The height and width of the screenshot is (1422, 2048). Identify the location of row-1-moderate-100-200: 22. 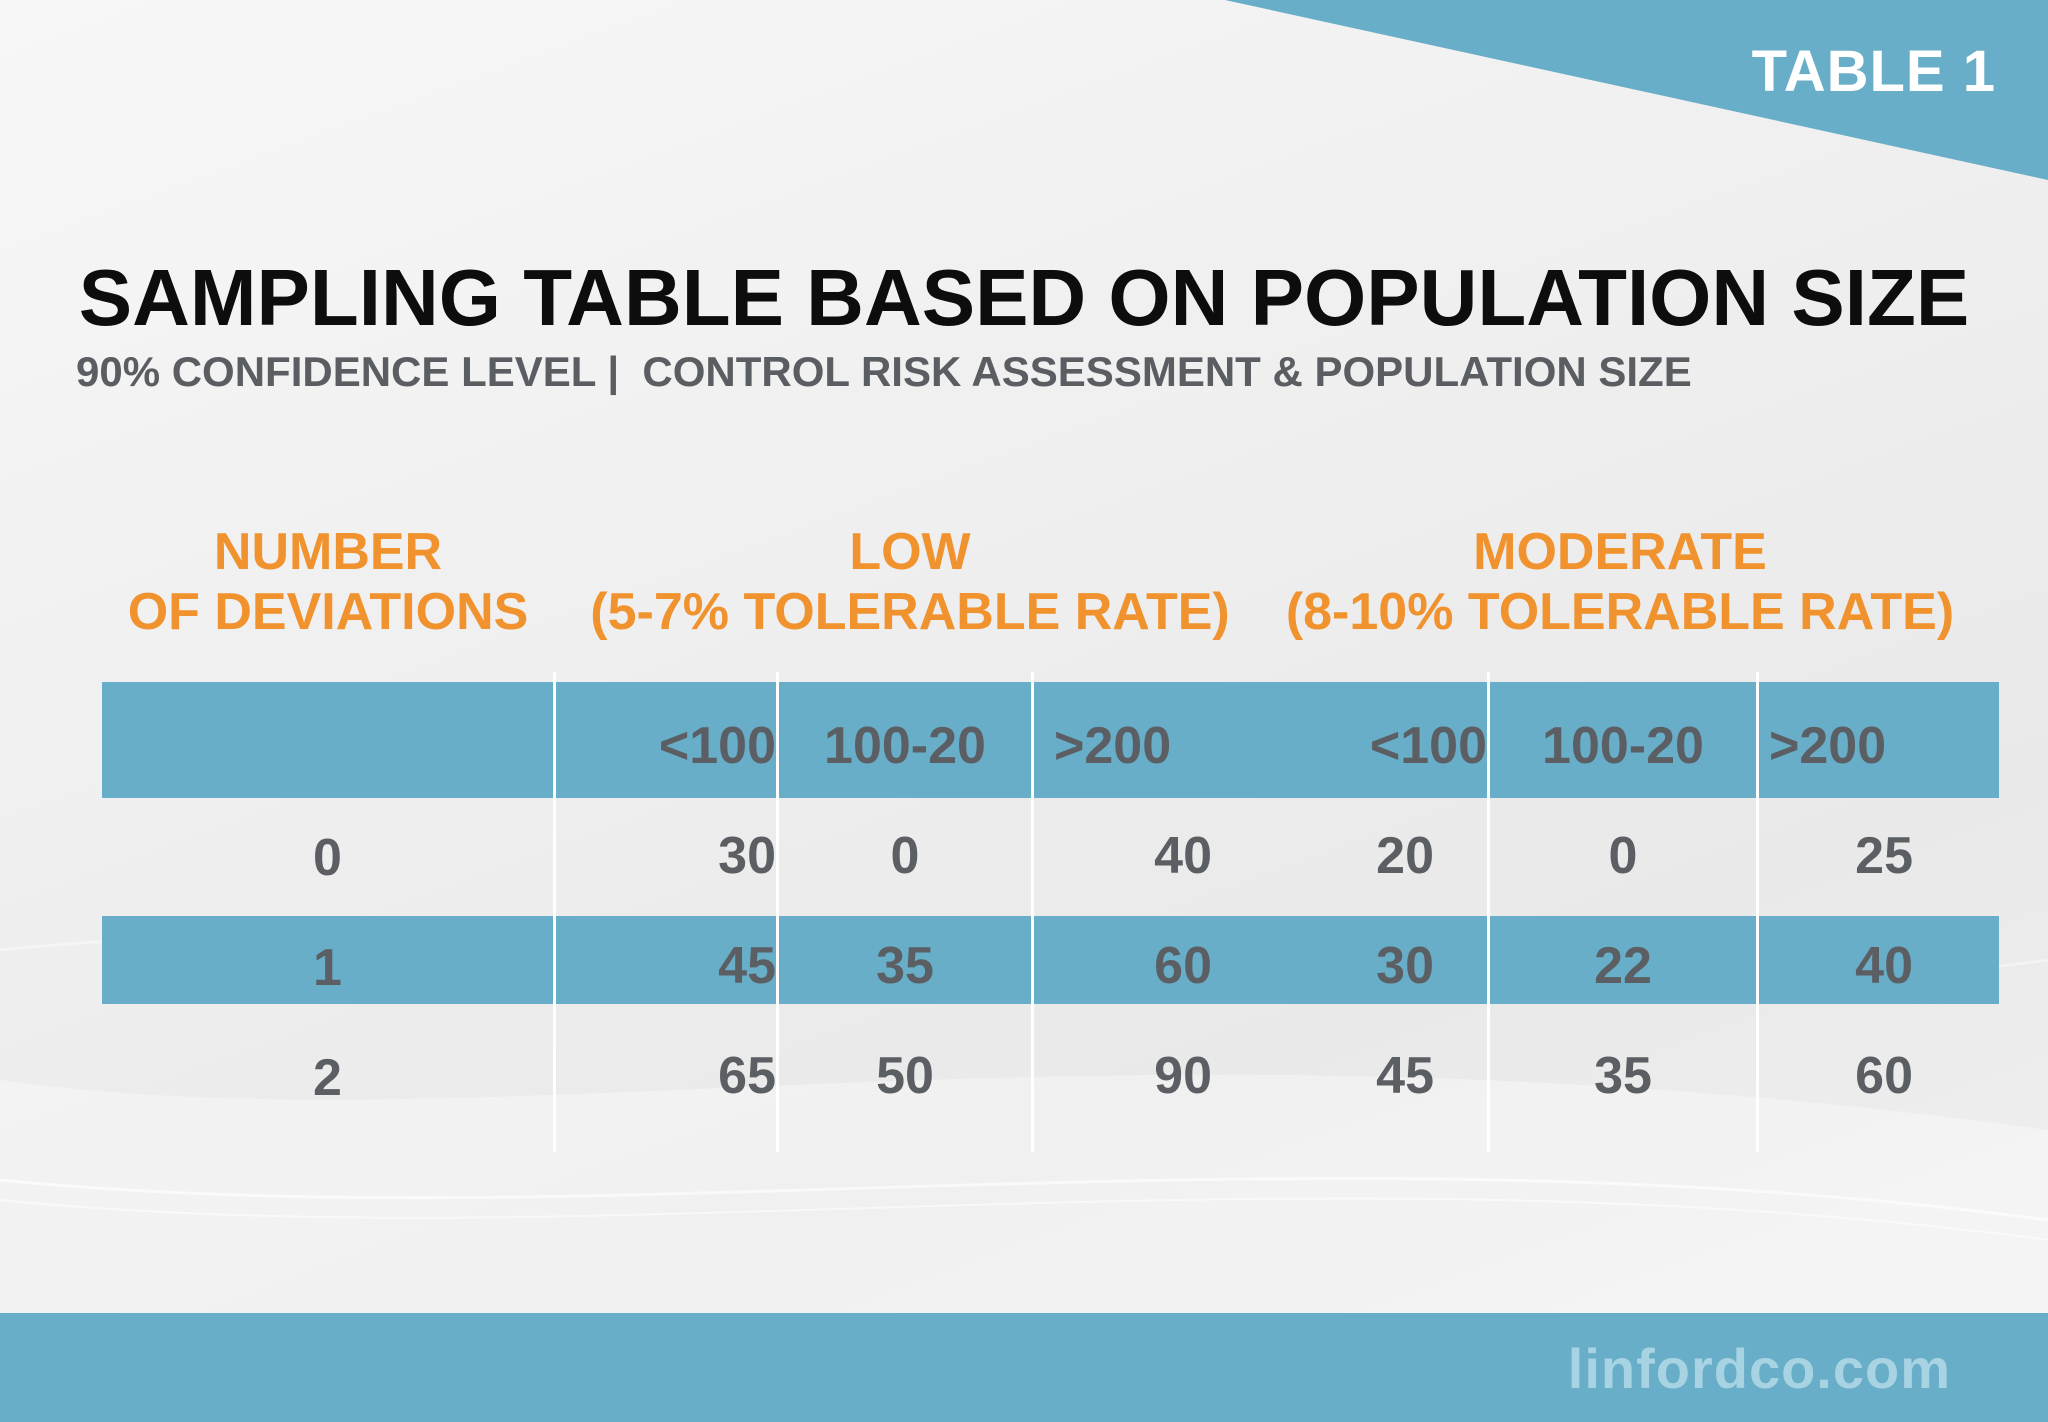
(1623, 966).